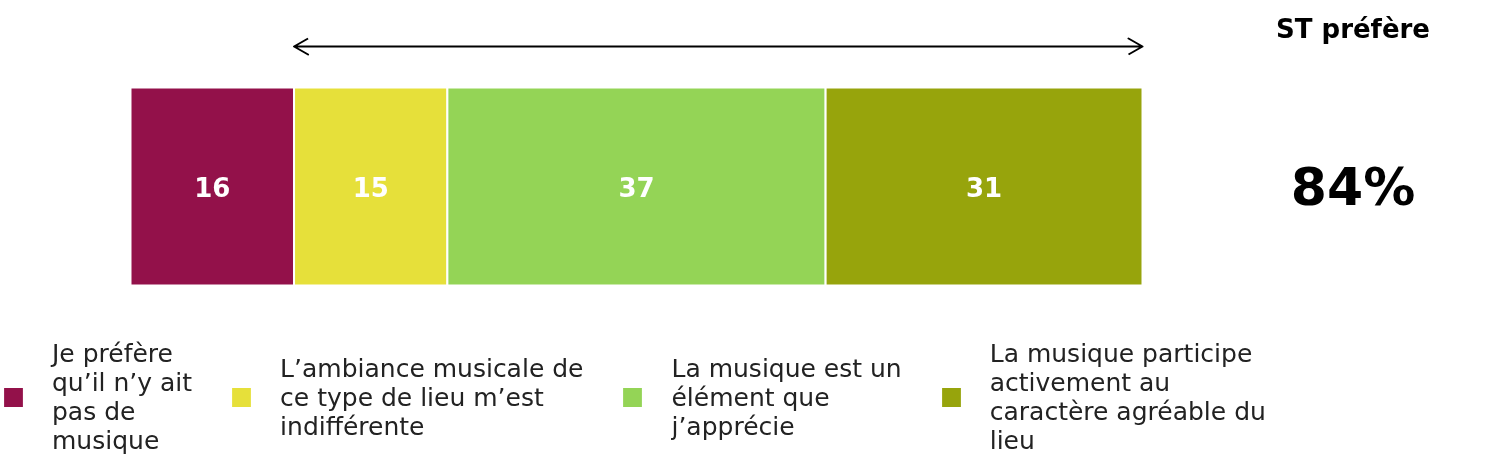 Image resolution: width=1503 pixels, height=472 pixels. I want to click on text: ST préfère, so click(1353, 28).